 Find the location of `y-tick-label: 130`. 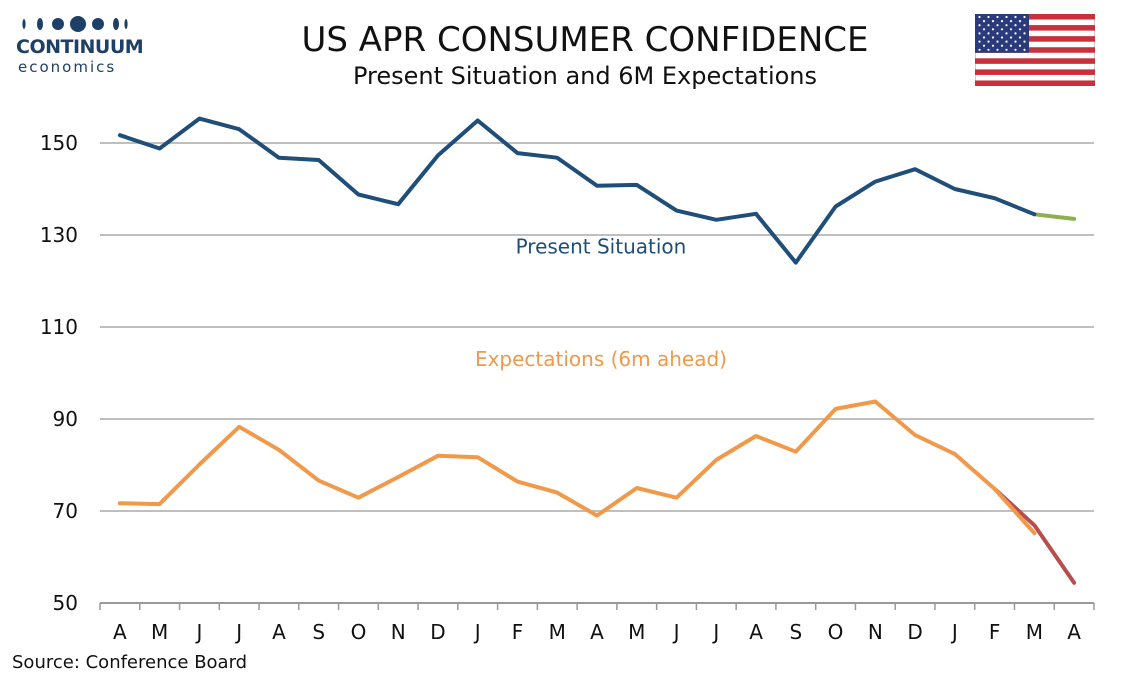

y-tick-label: 130 is located at coordinates (59, 235).